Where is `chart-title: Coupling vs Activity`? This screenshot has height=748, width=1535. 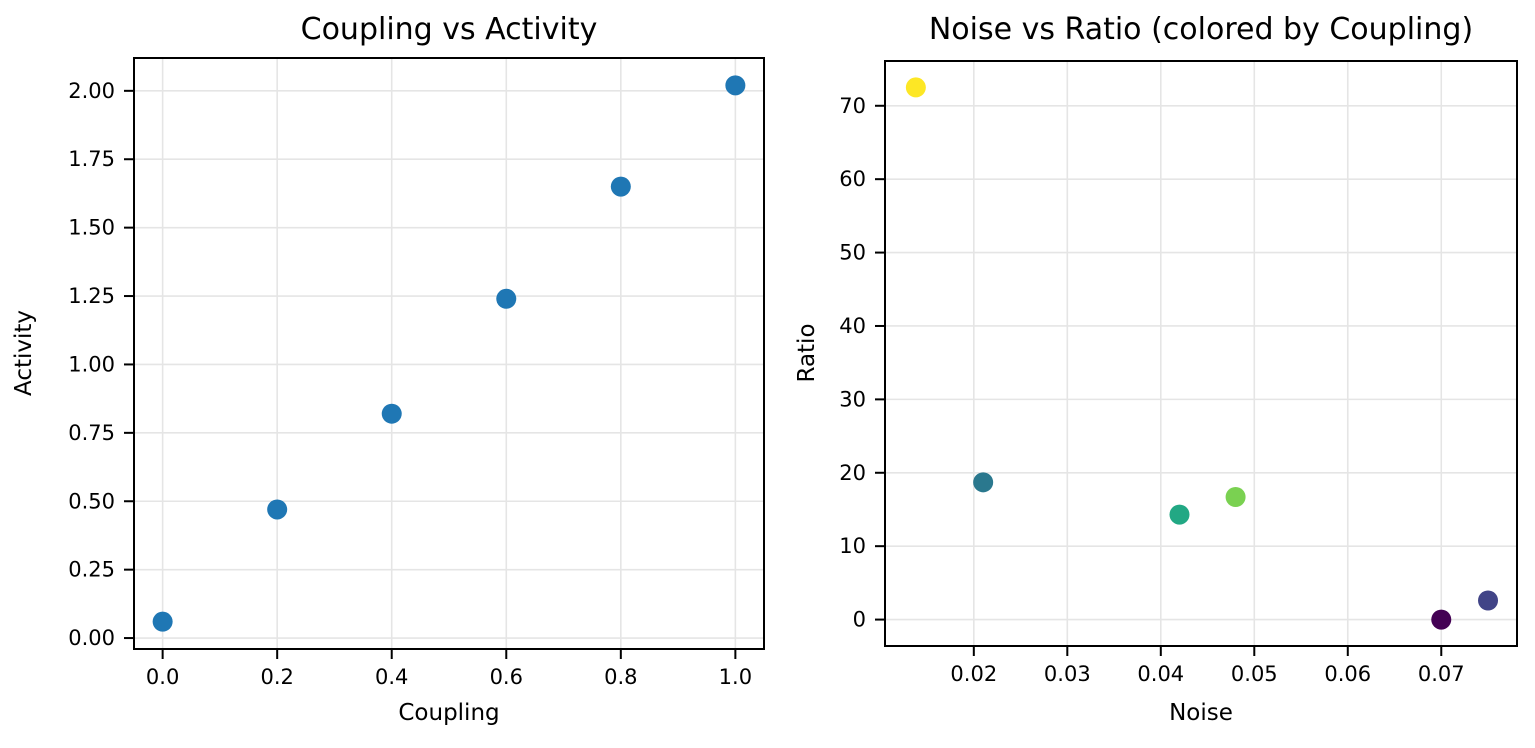
chart-title: Coupling vs Activity is located at coordinates (449, 29).